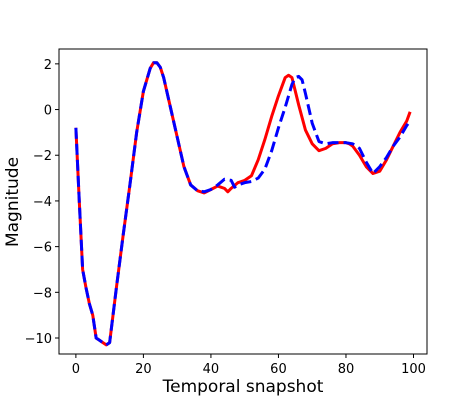 The image size is (474, 406). Describe the element at coordinates (42, 156) in the screenshot. I see `y-tick-label: −2` at that location.